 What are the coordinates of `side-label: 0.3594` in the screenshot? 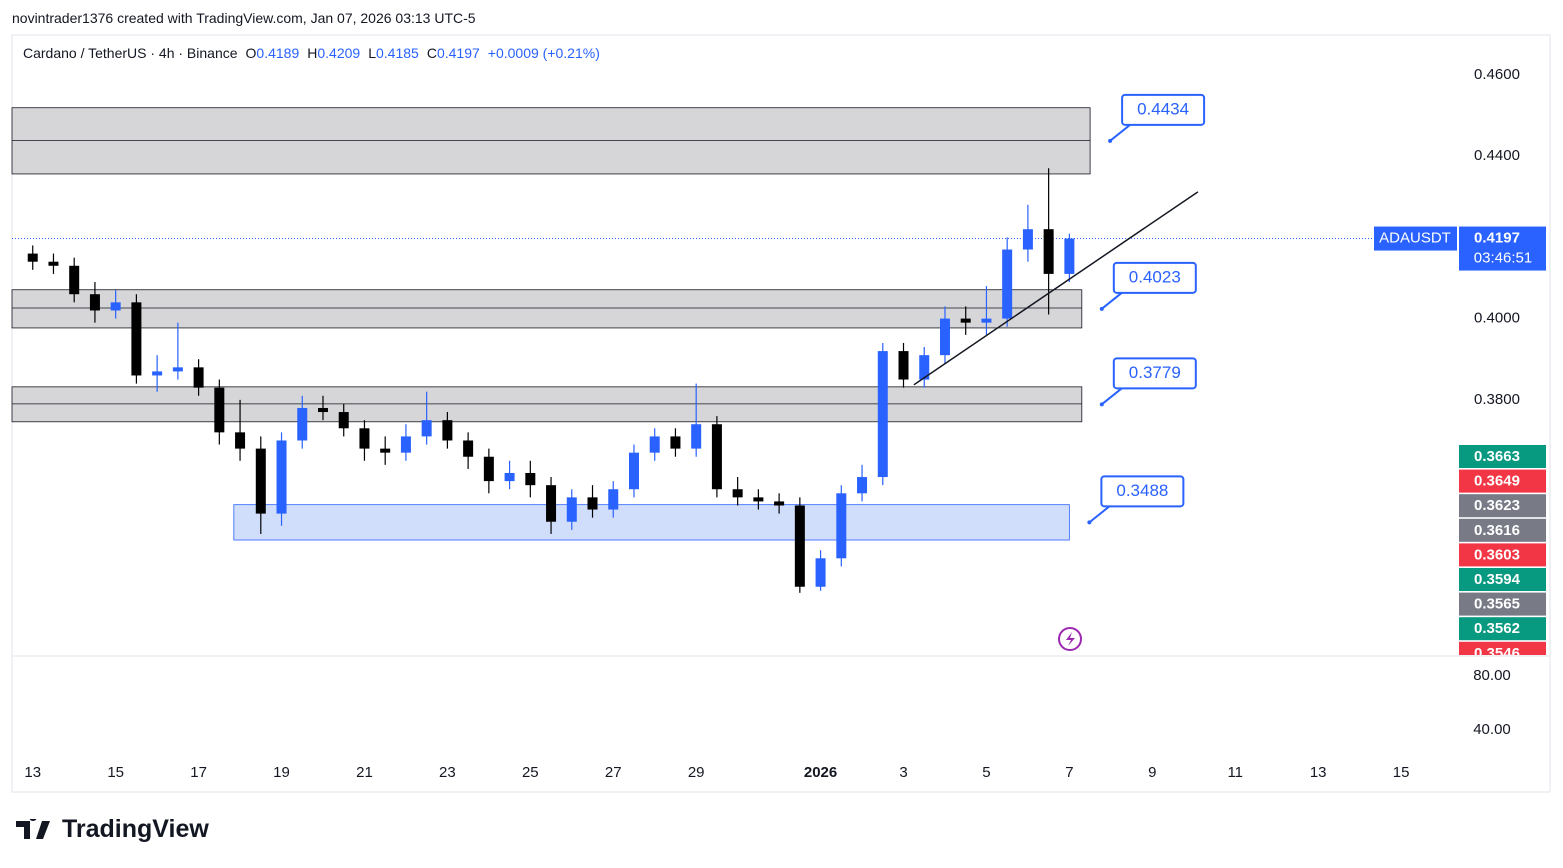 It's located at (1497, 579).